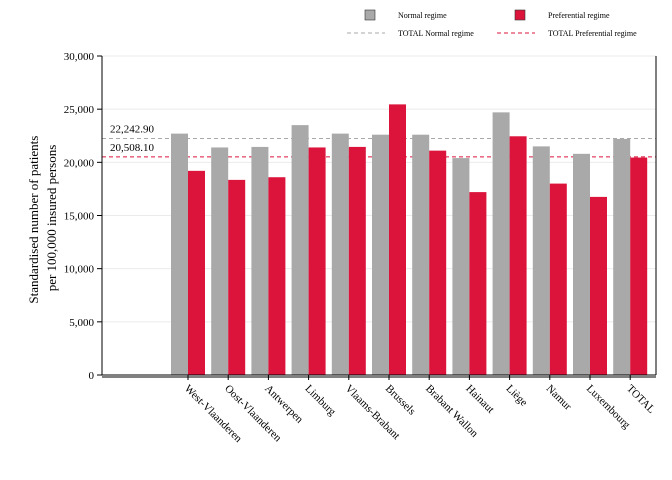 This screenshot has height=480, width=672. I want to click on legend-swatch-normal, so click(370, 15).